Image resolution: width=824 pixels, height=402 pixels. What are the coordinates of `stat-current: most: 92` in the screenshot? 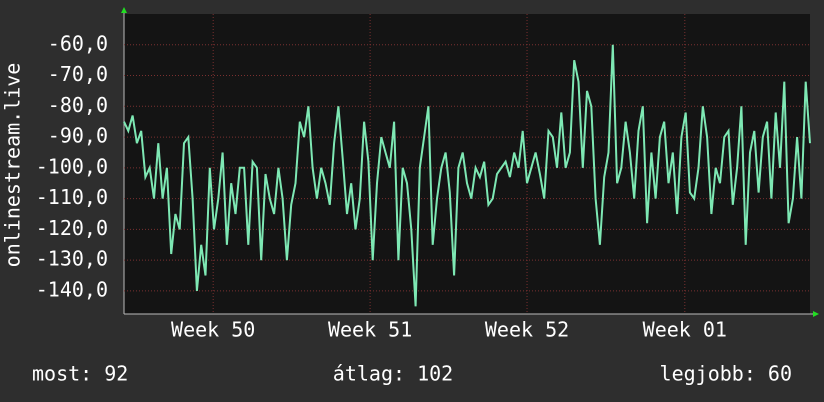 It's located at (80, 374).